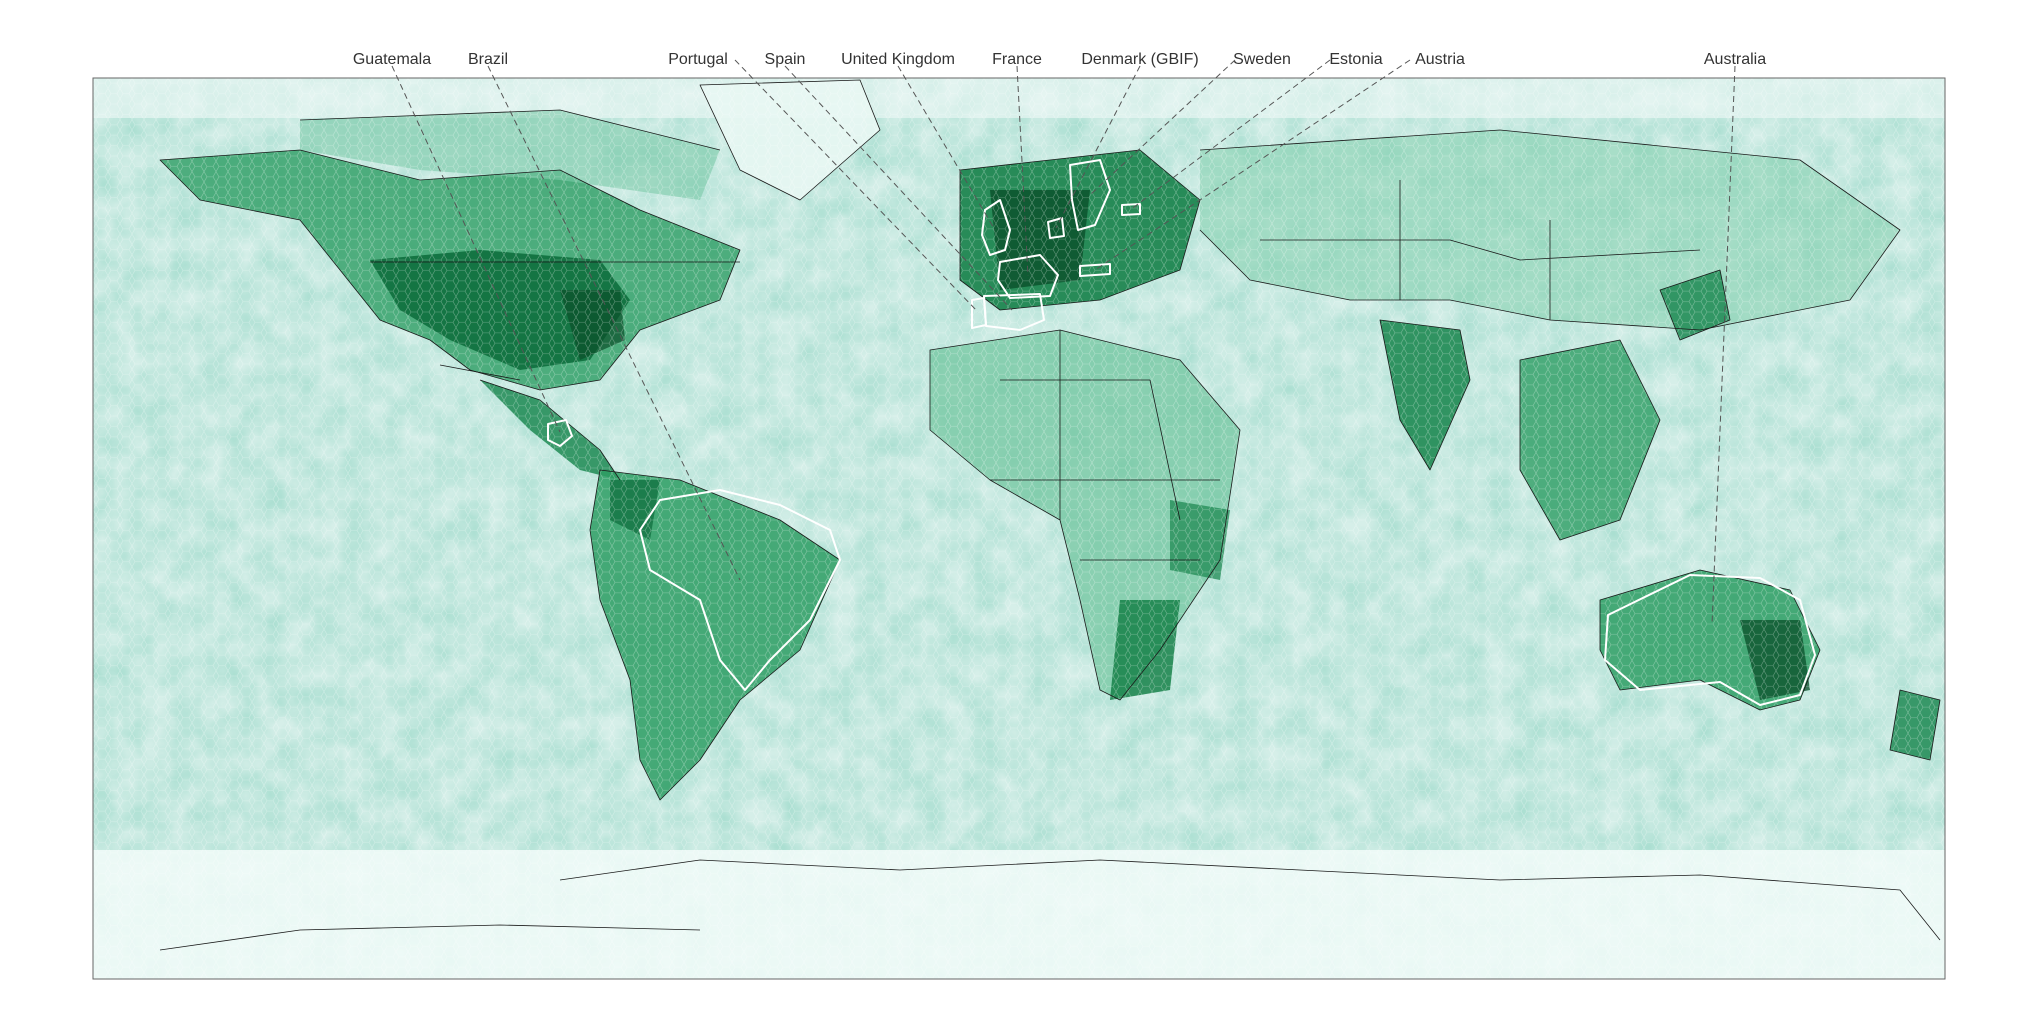 This screenshot has height=1027, width=2029. What do you see at coordinates (476, 249) in the screenshot?
I see `leader-guatemala` at bounding box center [476, 249].